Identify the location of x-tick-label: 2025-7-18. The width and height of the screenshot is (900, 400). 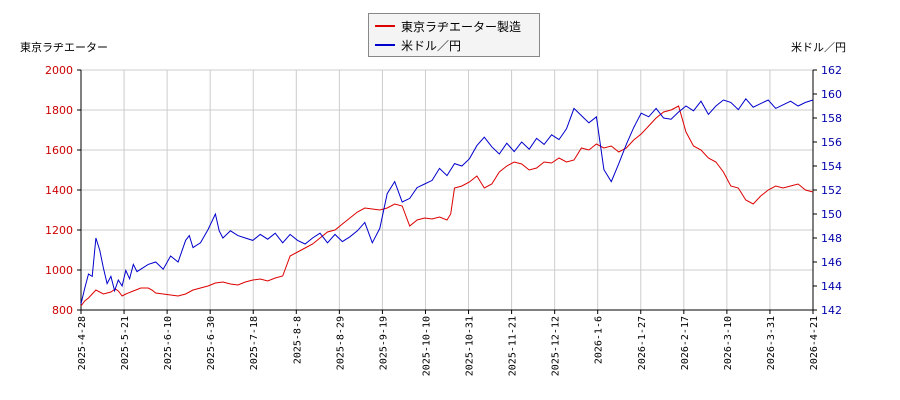
(254, 343).